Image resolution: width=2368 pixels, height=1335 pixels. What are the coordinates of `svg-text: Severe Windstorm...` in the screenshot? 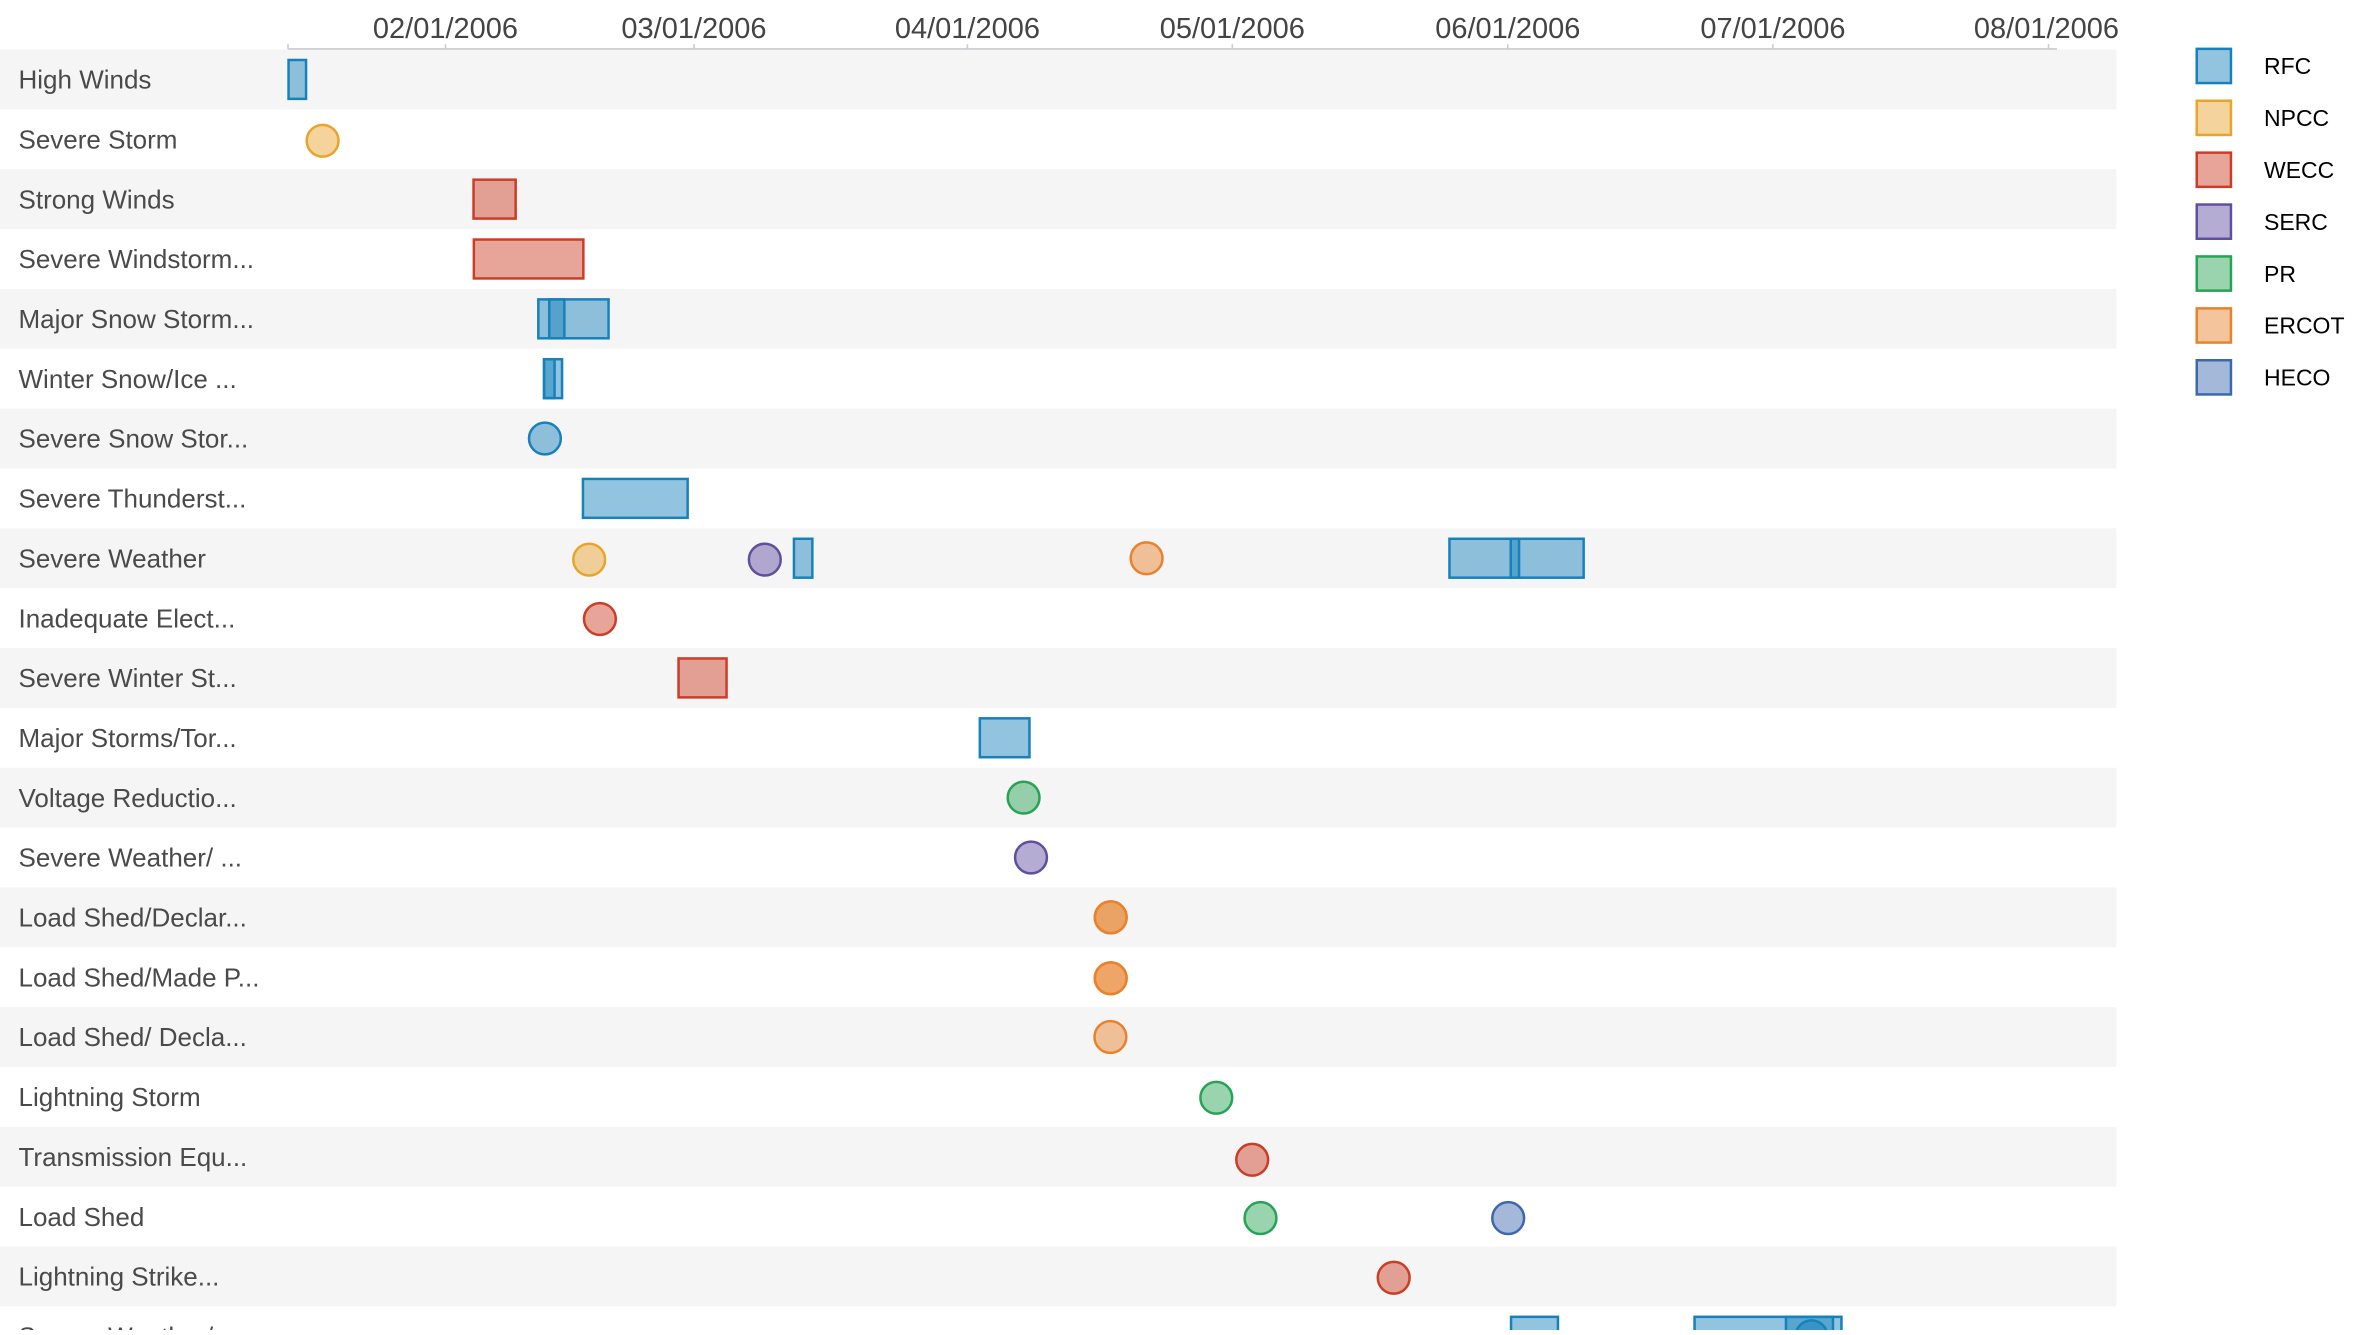 It's located at (137, 259).